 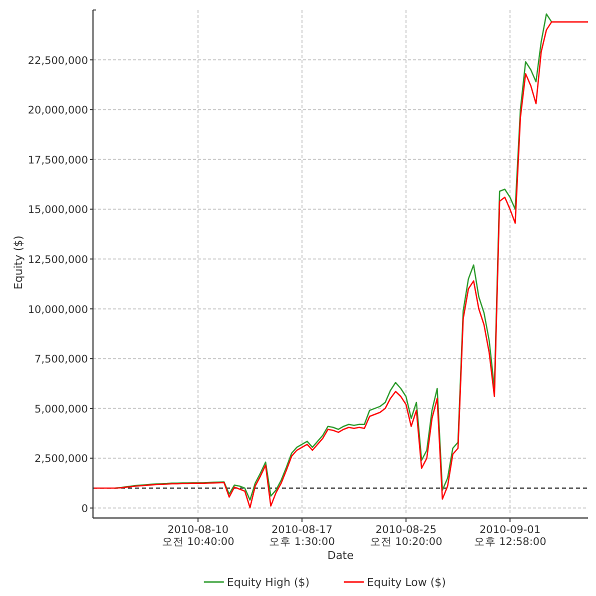 I want to click on x-tick-label: 2010-08-10 오전 10:40:00, so click(x=198, y=536).